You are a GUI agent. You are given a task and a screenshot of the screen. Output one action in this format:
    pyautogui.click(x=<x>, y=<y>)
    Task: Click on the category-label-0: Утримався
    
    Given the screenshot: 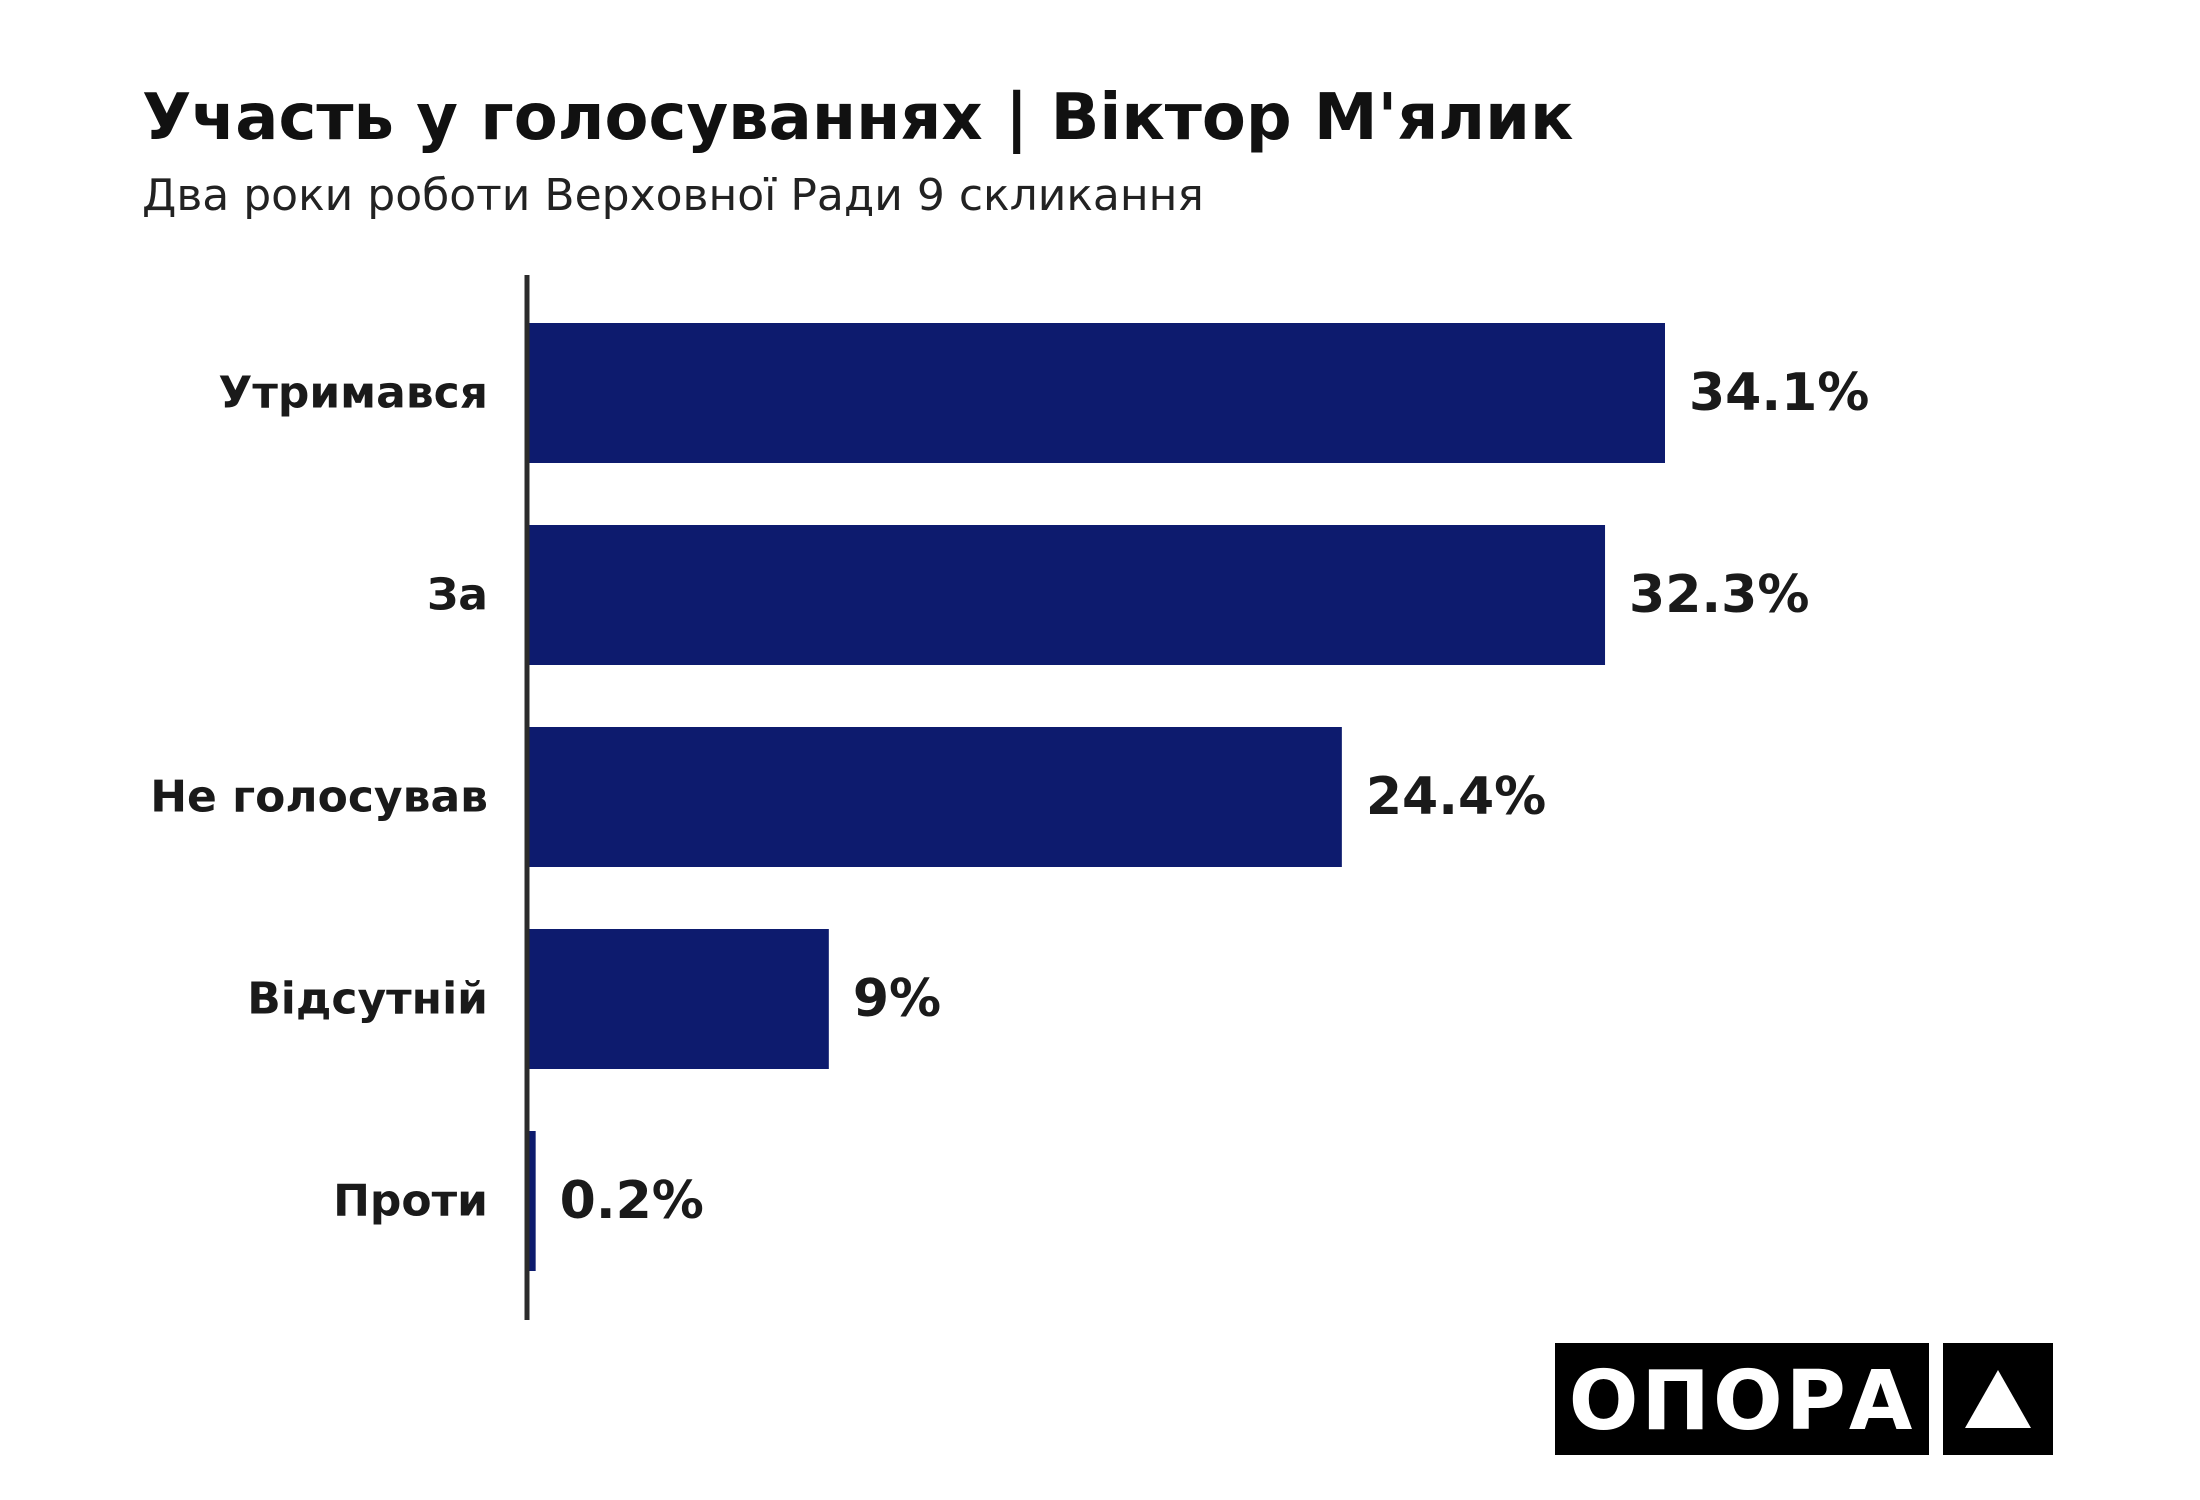 What is the action you would take?
    pyautogui.click(x=353, y=393)
    